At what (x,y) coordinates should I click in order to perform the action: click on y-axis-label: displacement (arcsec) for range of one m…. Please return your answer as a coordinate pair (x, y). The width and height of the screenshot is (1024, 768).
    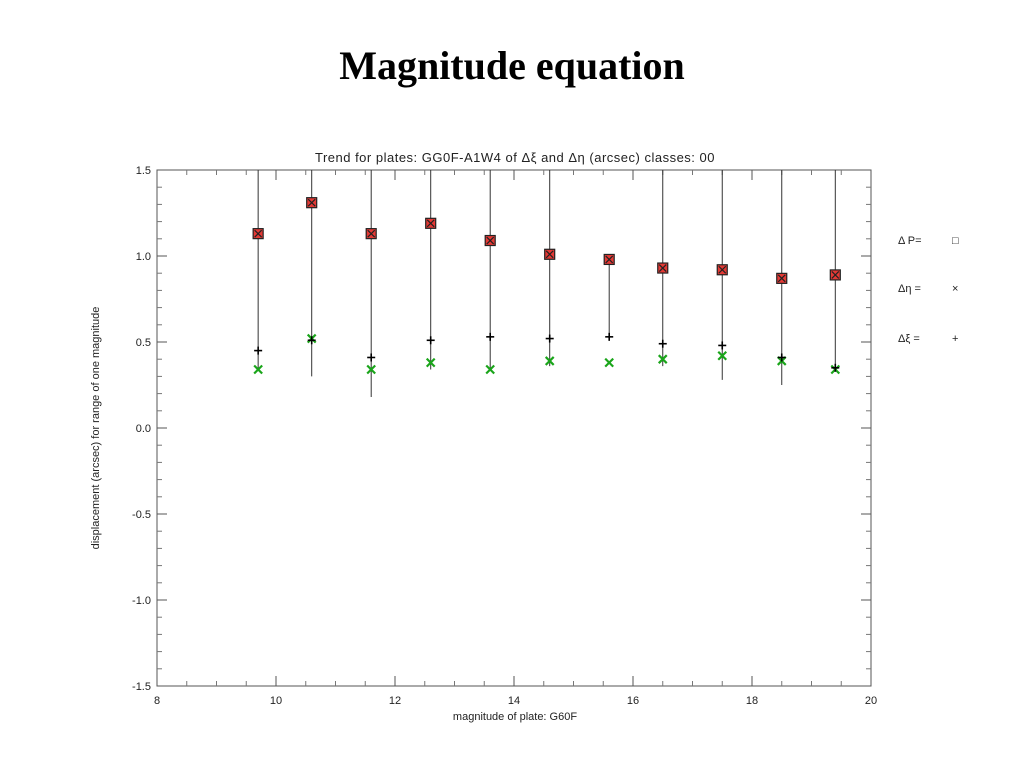
    Looking at the image, I should click on (96, 428).